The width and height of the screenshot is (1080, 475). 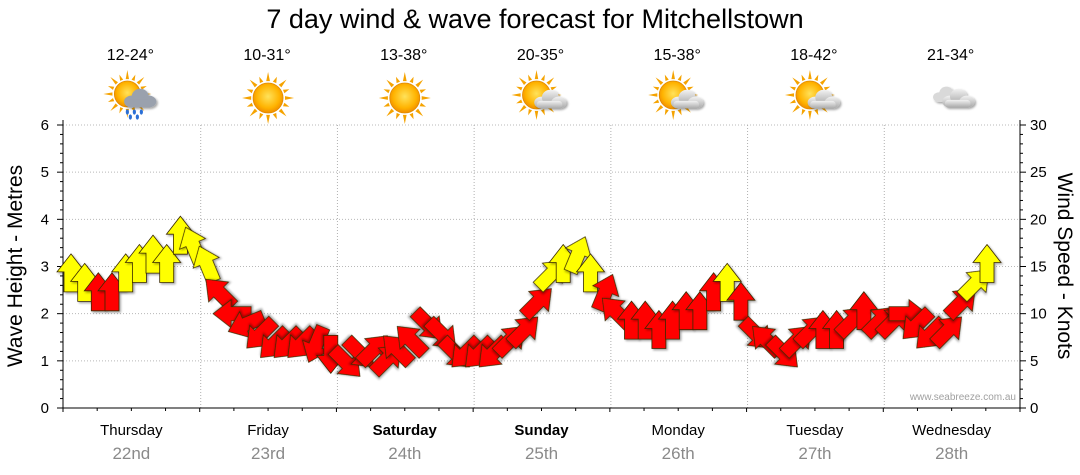 I want to click on y2-tick-label: 5, so click(x=1034, y=361).